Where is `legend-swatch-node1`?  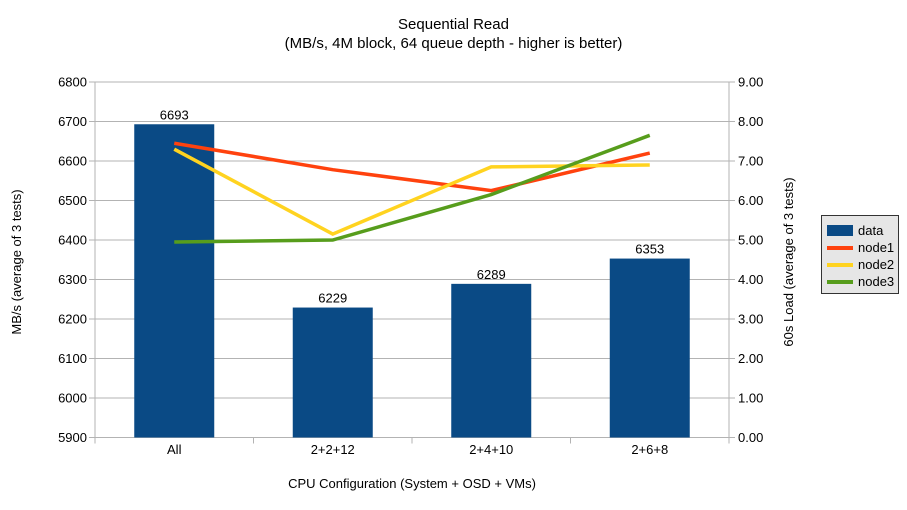
legend-swatch-node1 is located at coordinates (840, 247).